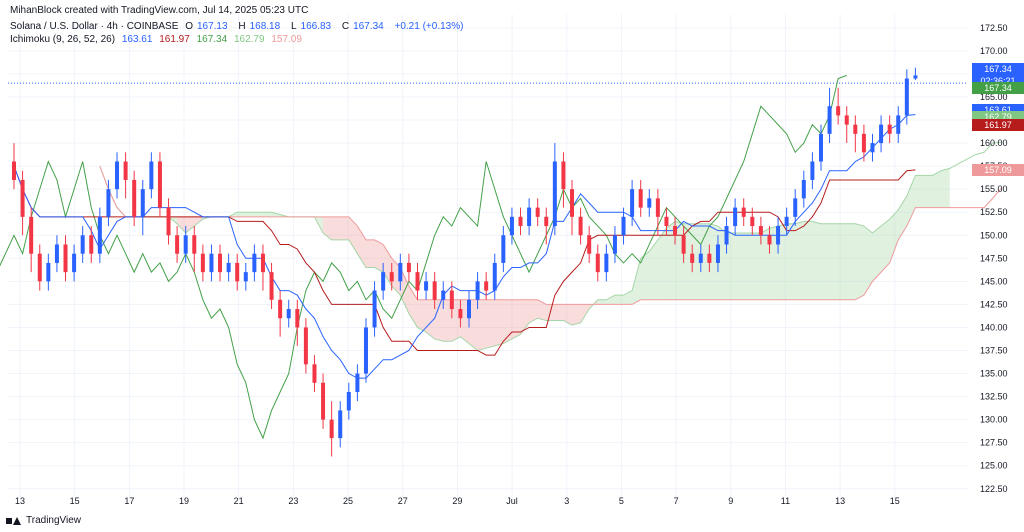  What do you see at coordinates (94, 26) in the screenshot?
I see `symbol-name: Solana / U.S. Dollar · 4h · COINBASE` at bounding box center [94, 26].